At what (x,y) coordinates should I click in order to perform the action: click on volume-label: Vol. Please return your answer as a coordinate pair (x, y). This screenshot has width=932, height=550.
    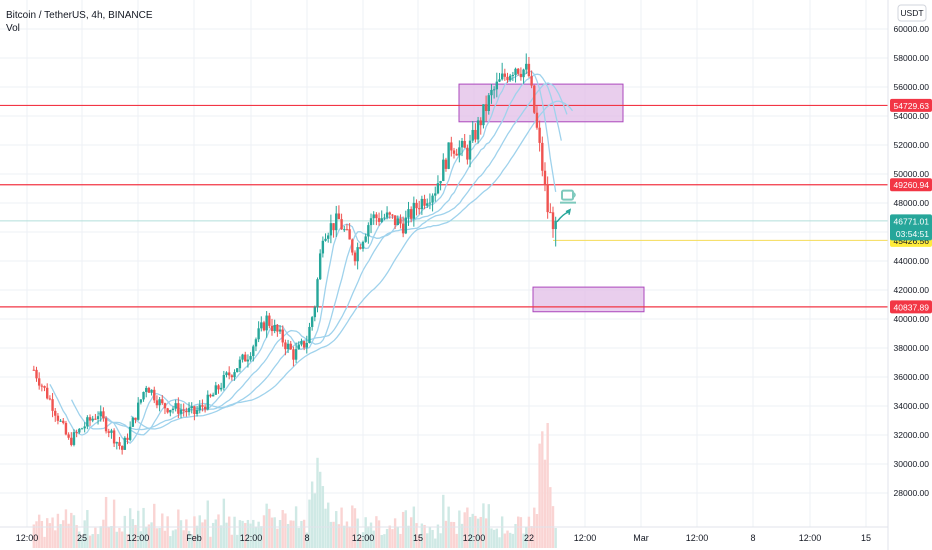
    Looking at the image, I should click on (13, 28).